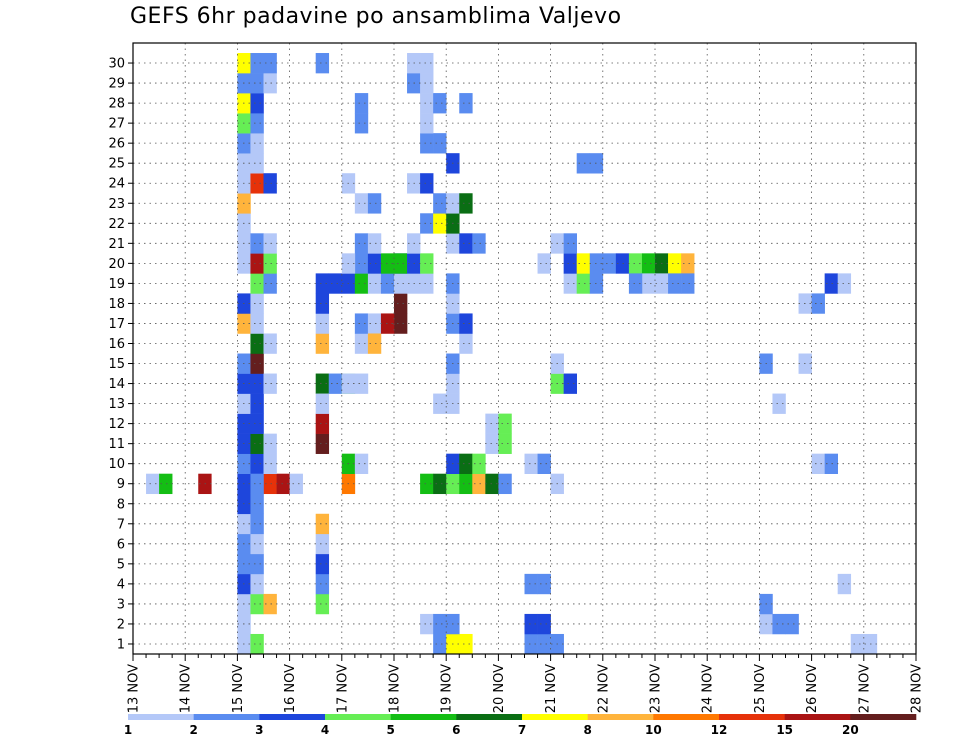 The width and height of the screenshot is (960, 742). I want to click on y-tick-label: 7, so click(121, 524).